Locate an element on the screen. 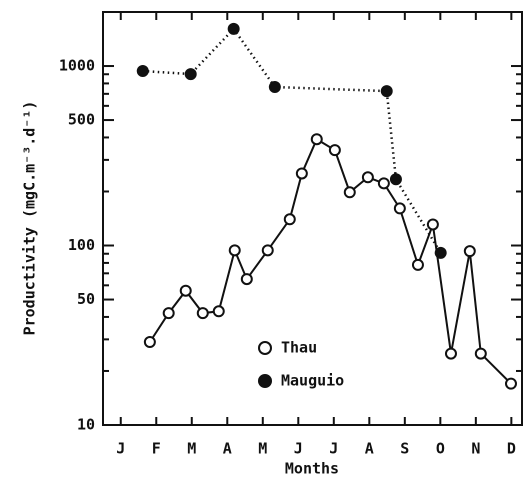  y-tick-label: 50 is located at coordinates (86, 299).